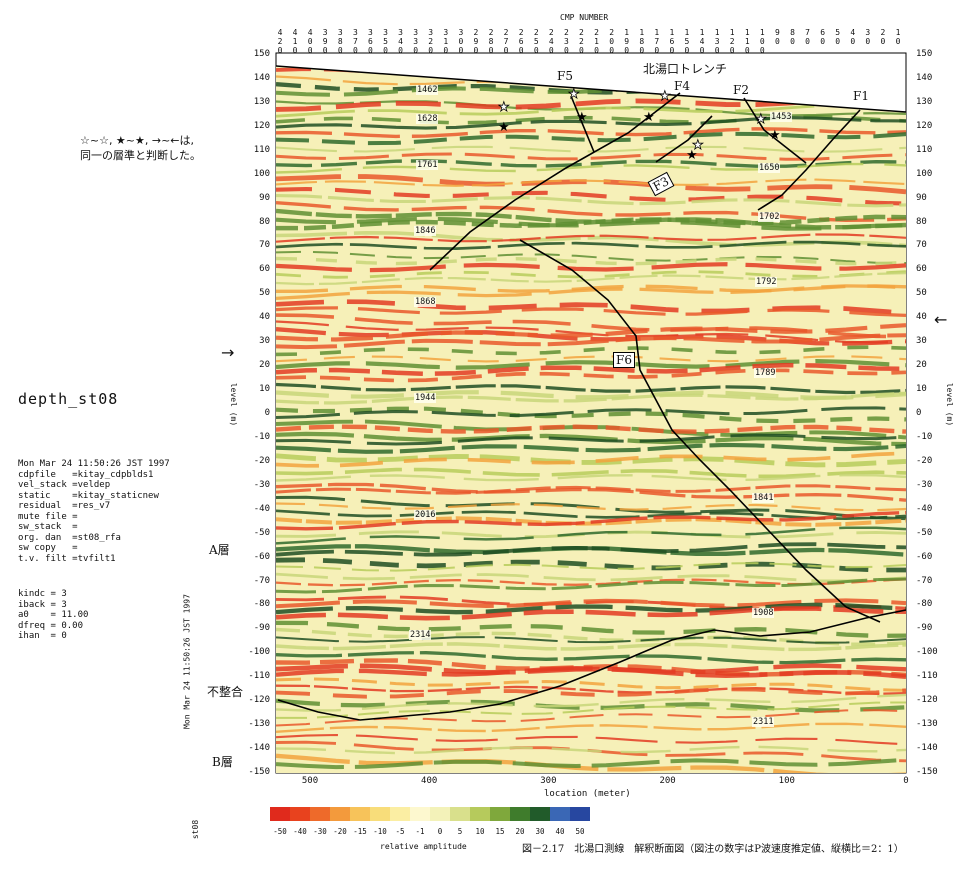 Image resolution: width=971 pixels, height=869 pixels. What do you see at coordinates (69, 537) in the screenshot?
I see `param-line: org. dan =st08_rfa` at bounding box center [69, 537].